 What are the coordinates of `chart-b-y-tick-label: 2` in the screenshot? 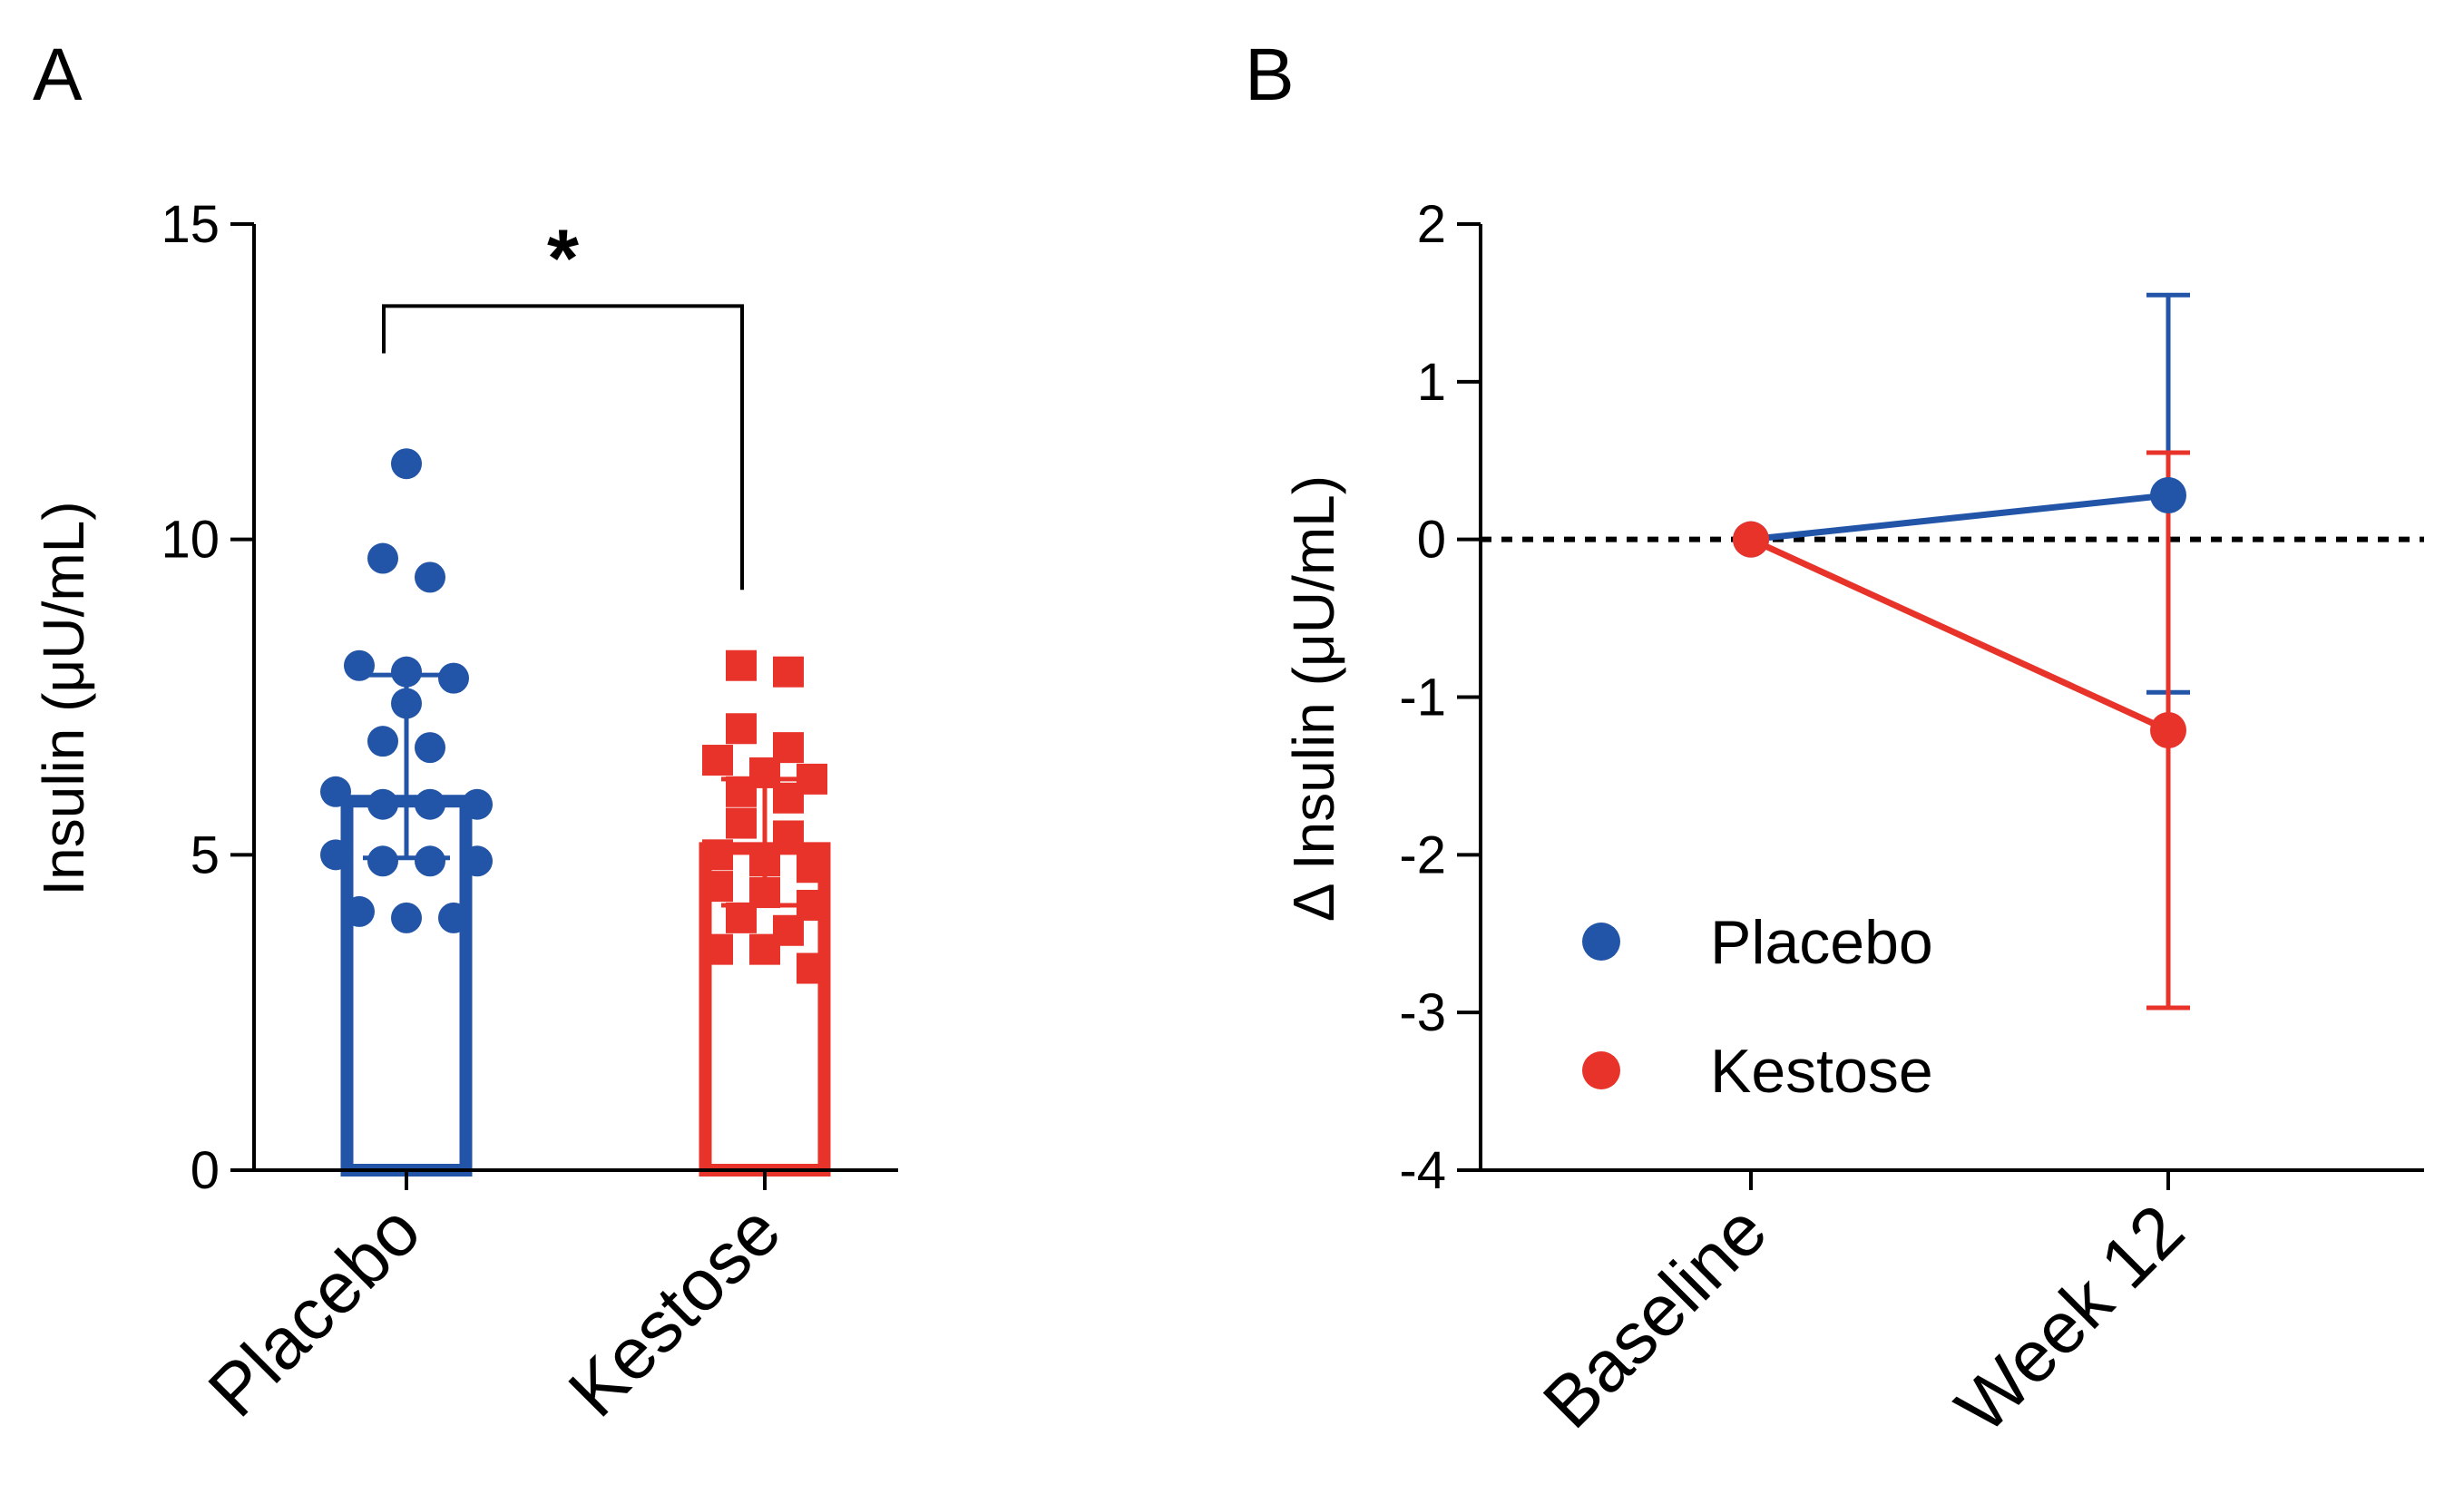 It's located at (1431, 224).